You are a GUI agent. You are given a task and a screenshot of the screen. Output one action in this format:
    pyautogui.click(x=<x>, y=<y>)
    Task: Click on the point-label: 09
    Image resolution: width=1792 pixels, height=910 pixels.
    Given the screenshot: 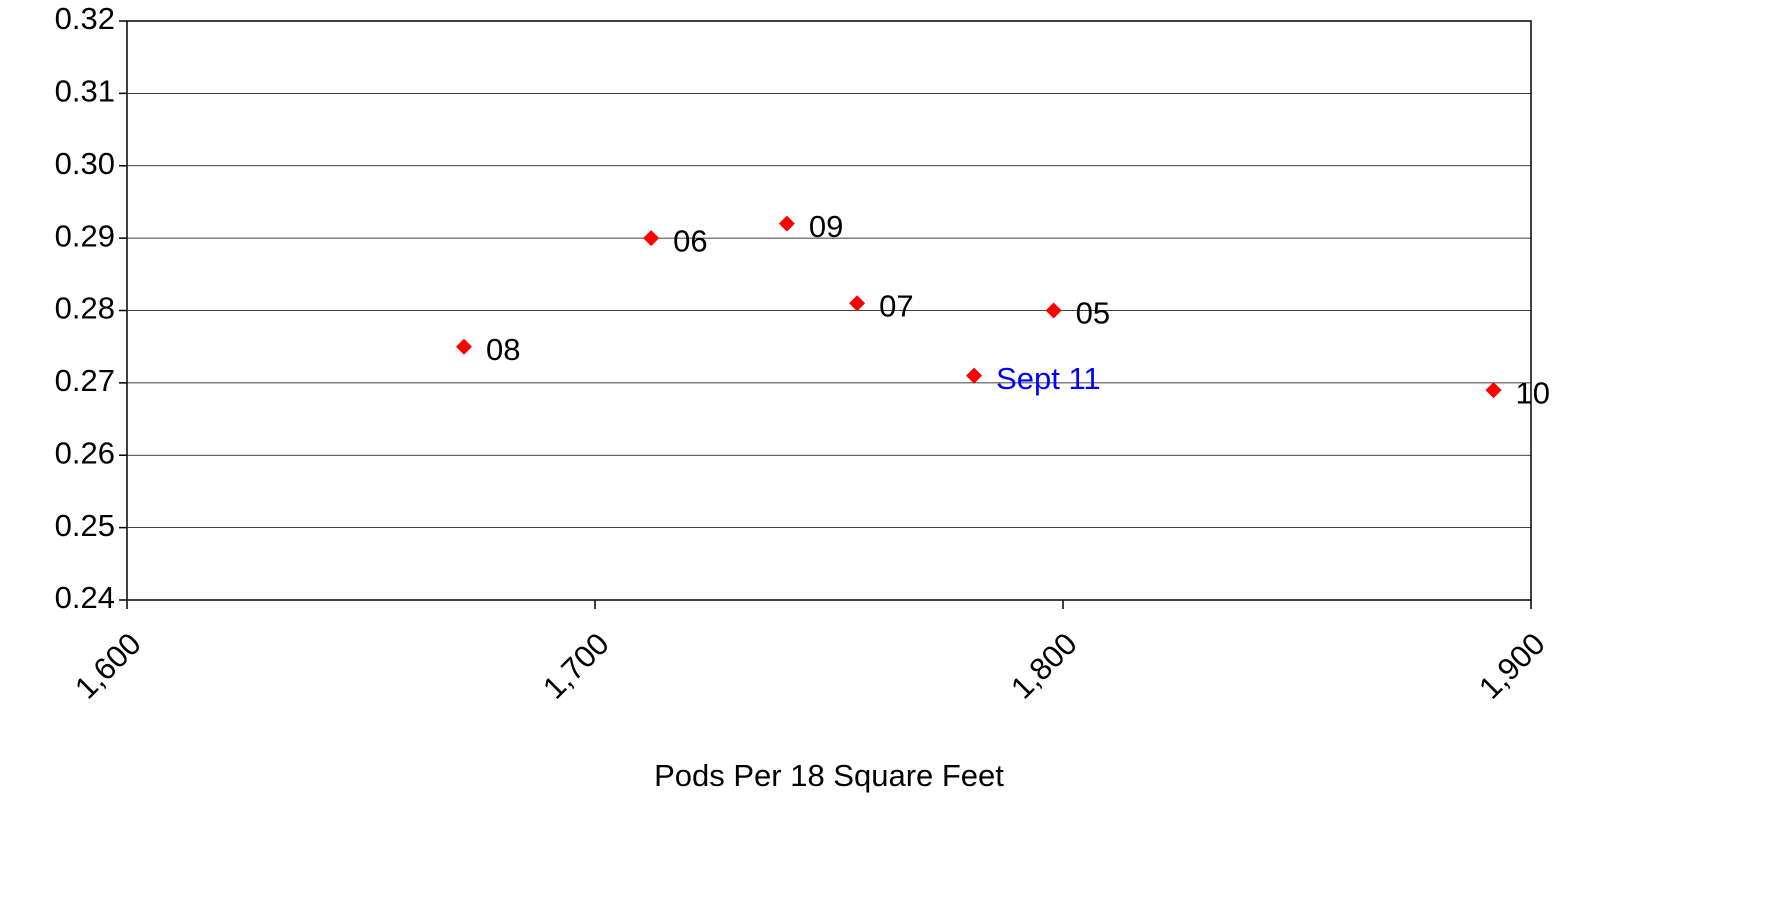 What is the action you would take?
    pyautogui.click(x=826, y=226)
    